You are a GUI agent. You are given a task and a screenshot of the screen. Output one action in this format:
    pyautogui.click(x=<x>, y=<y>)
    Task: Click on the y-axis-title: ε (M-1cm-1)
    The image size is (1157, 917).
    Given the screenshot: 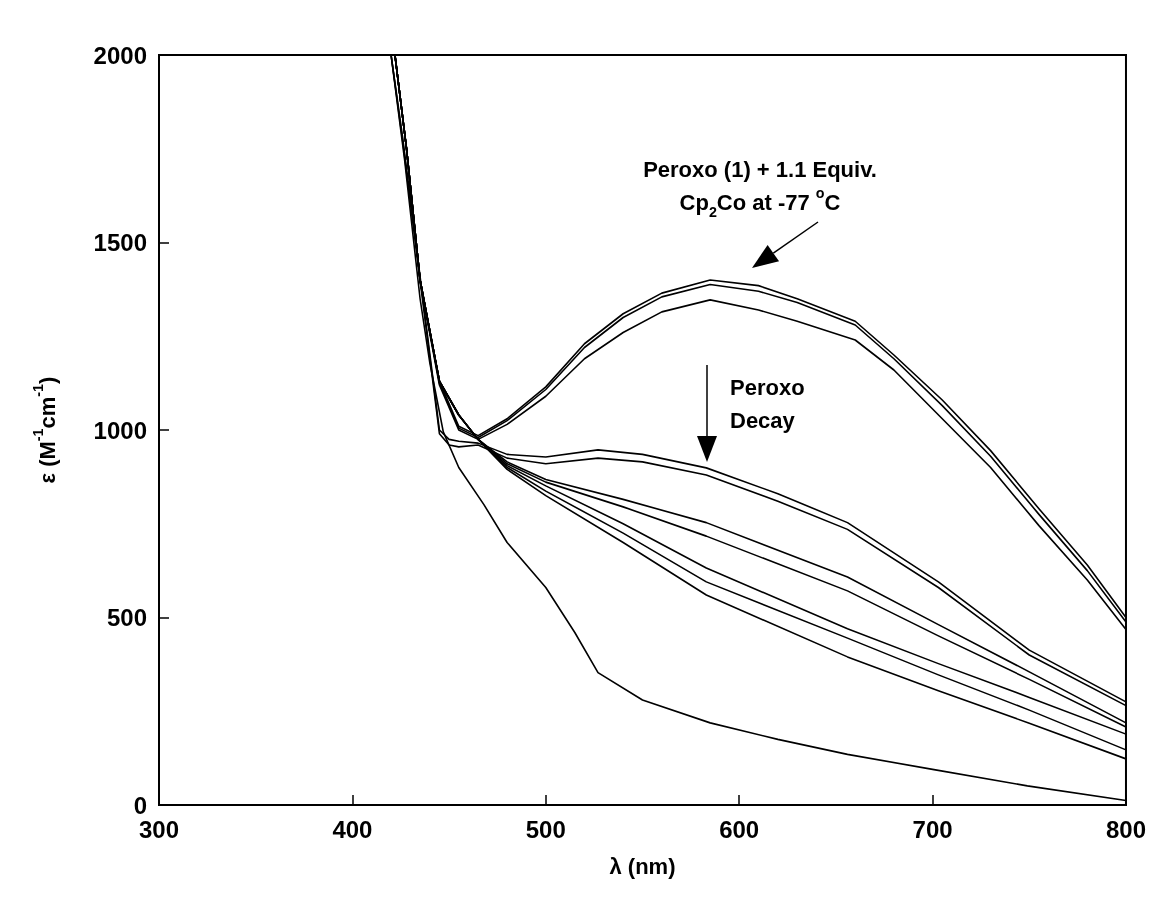 What is the action you would take?
    pyautogui.click(x=45, y=430)
    